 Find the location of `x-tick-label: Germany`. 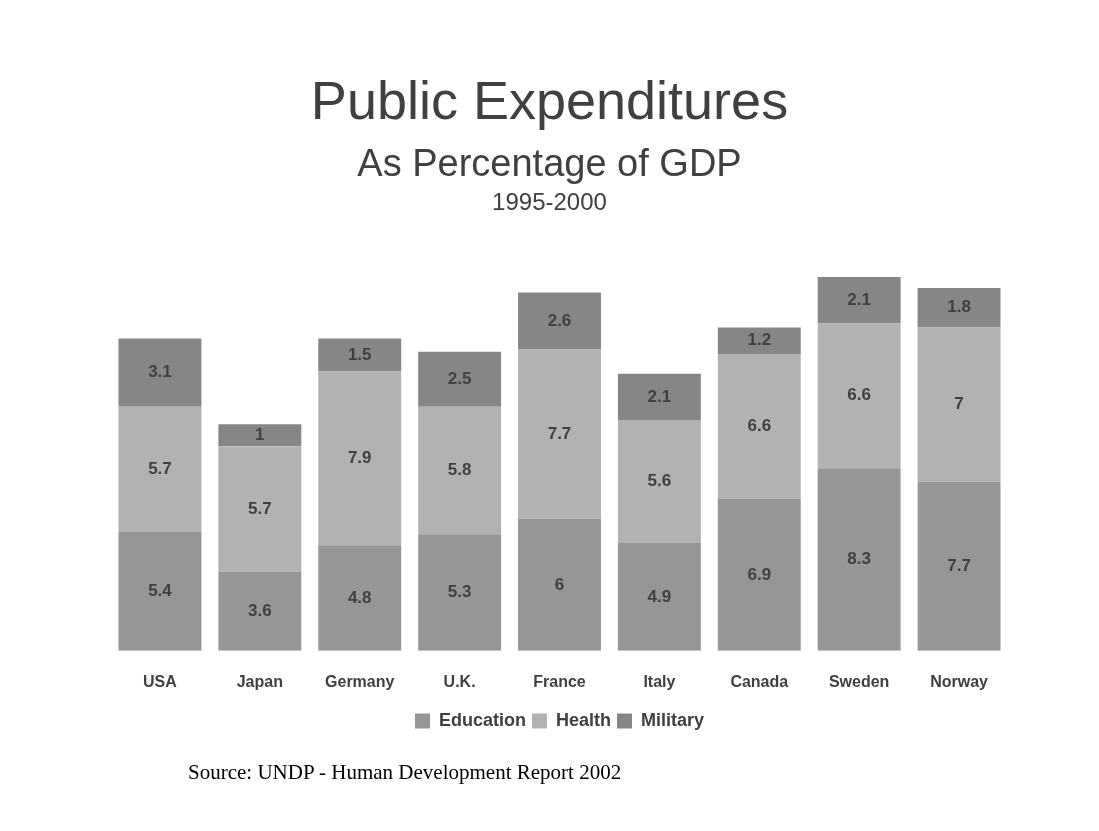

x-tick-label: Germany is located at coordinates (360, 681).